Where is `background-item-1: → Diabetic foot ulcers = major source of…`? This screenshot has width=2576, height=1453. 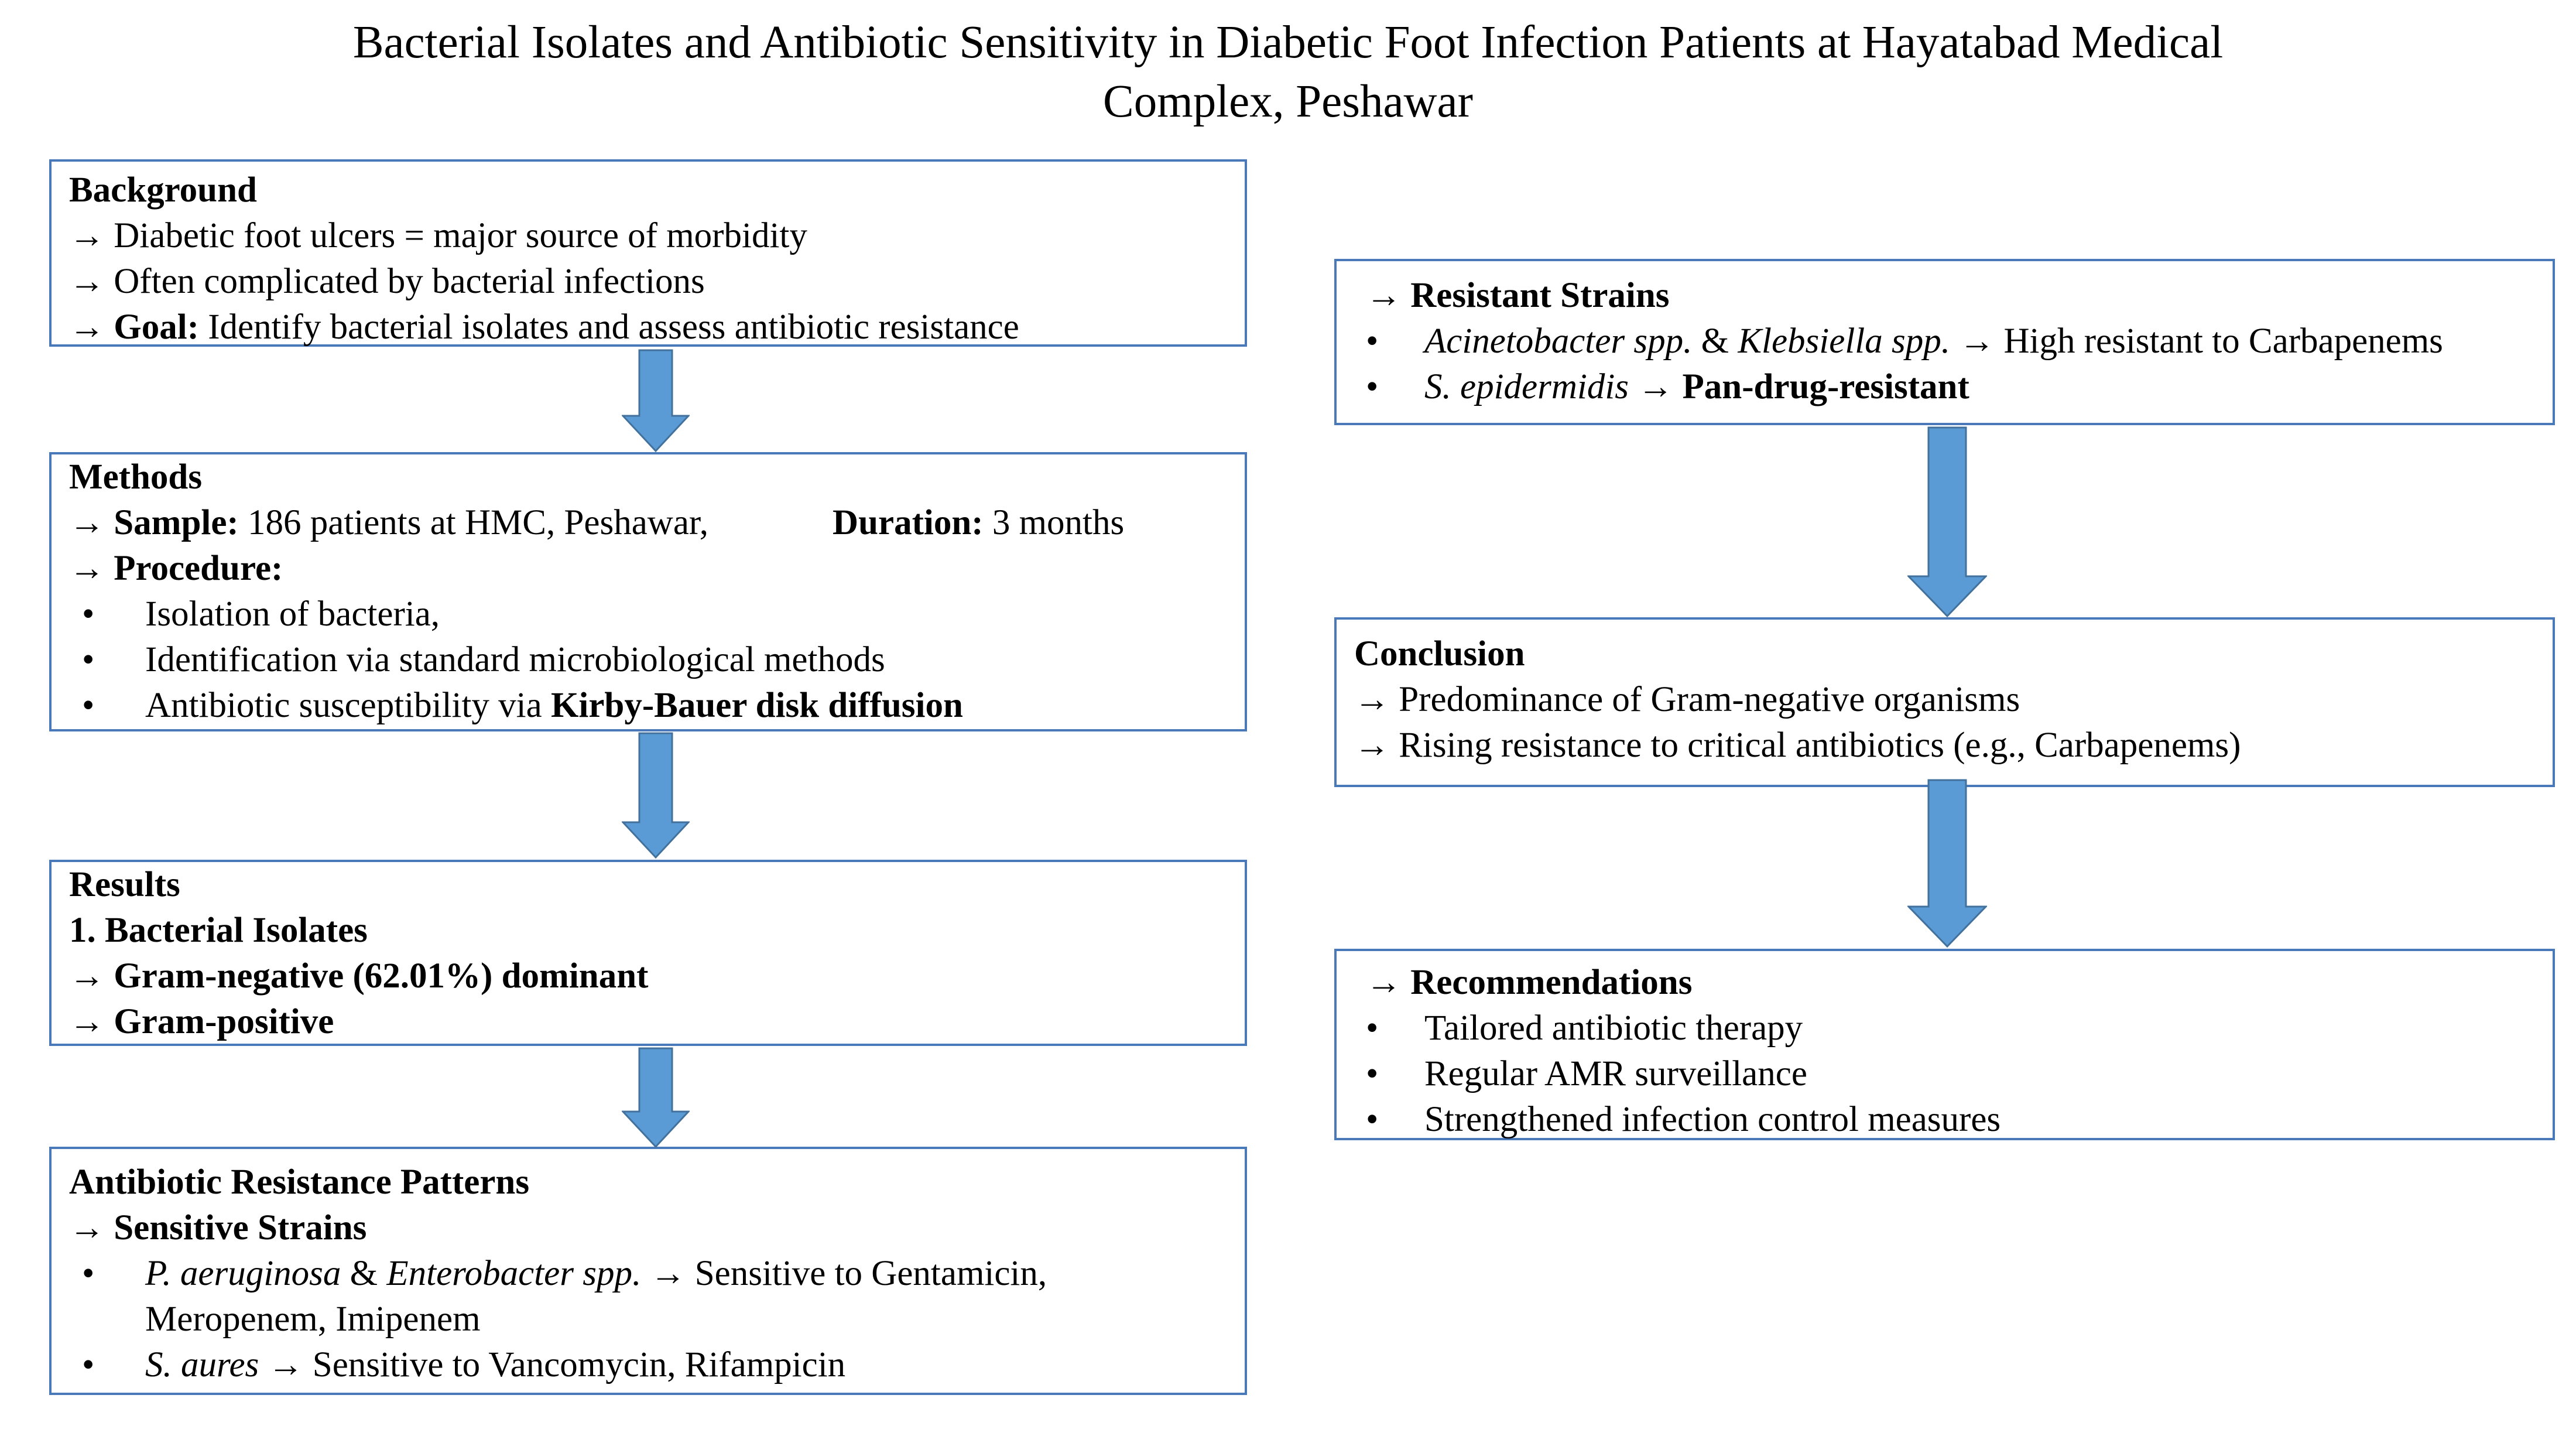
background-item-1: → Diabetic foot ulcers = major source of… is located at coordinates (438, 236).